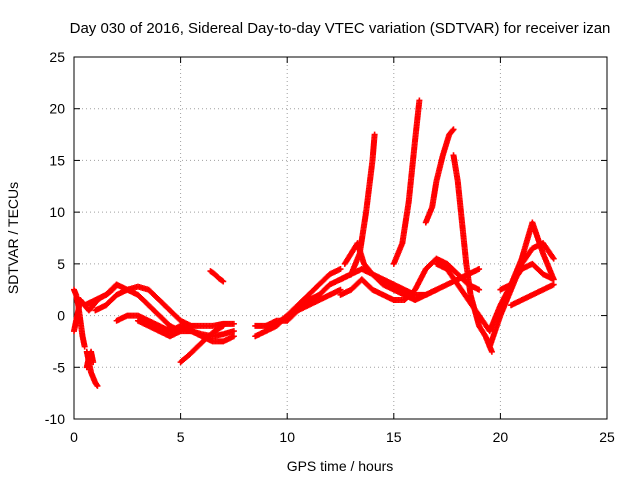 The image size is (640, 480). I want to click on series-arc-short, so click(217, 276).